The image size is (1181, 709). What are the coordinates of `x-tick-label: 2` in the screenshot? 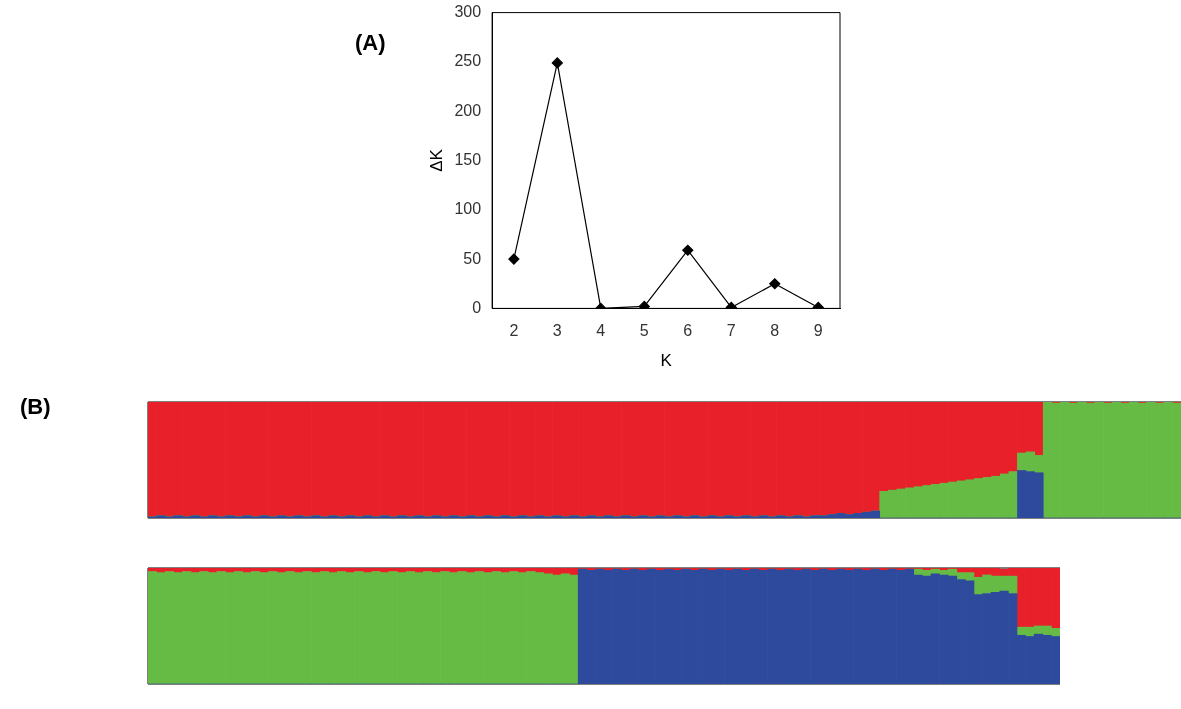 It's located at (514, 331).